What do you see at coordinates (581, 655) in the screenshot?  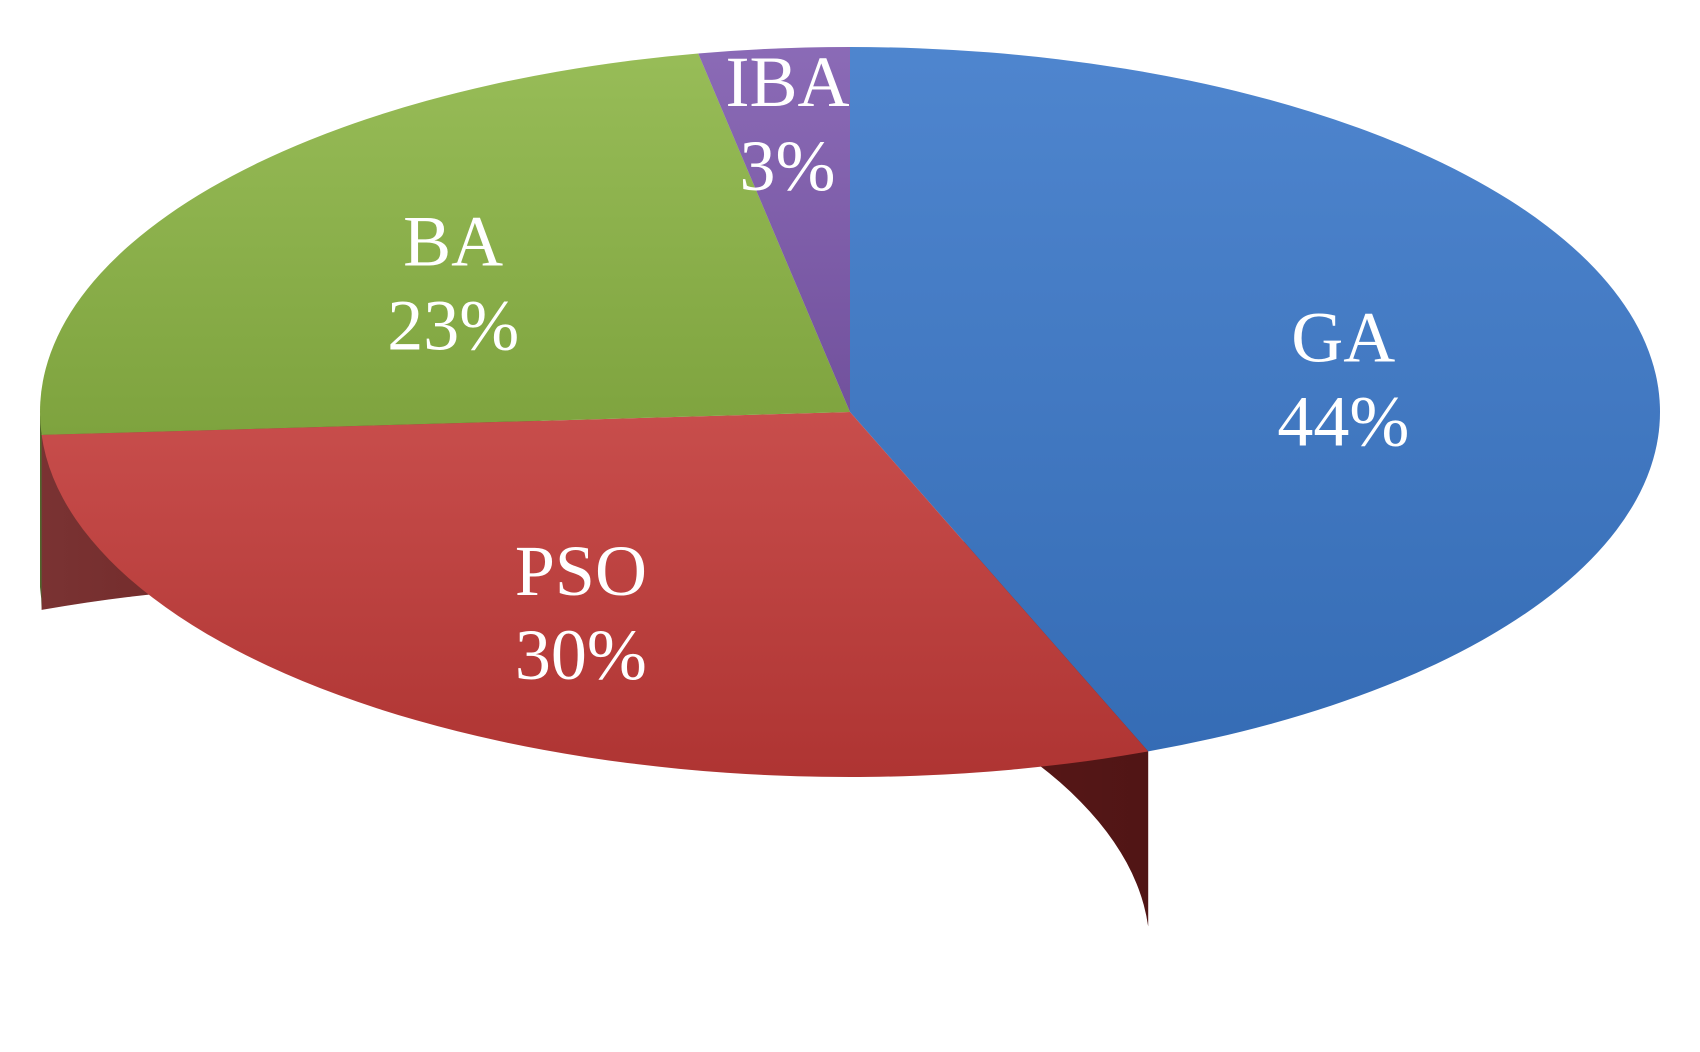 I see `pie-label-value-pso: 30%` at bounding box center [581, 655].